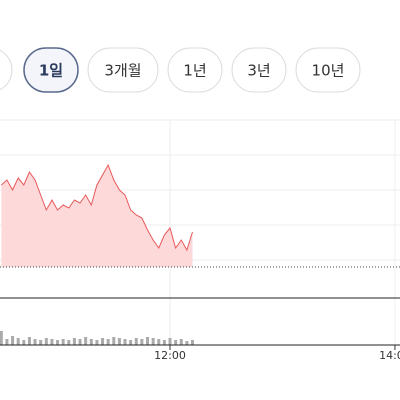  I want to click on price-area, so click(97, 216).